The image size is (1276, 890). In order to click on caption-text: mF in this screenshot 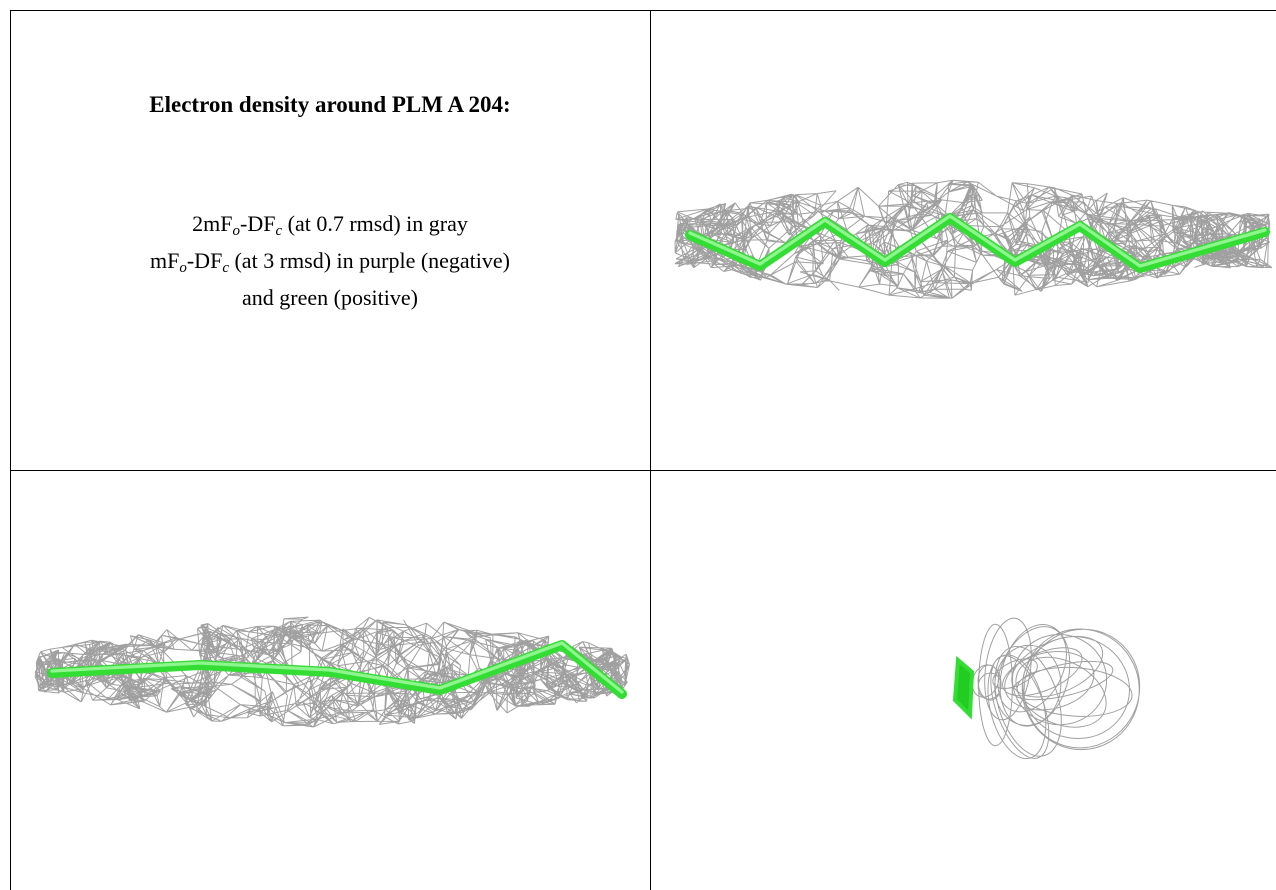, I will do `click(165, 260)`.